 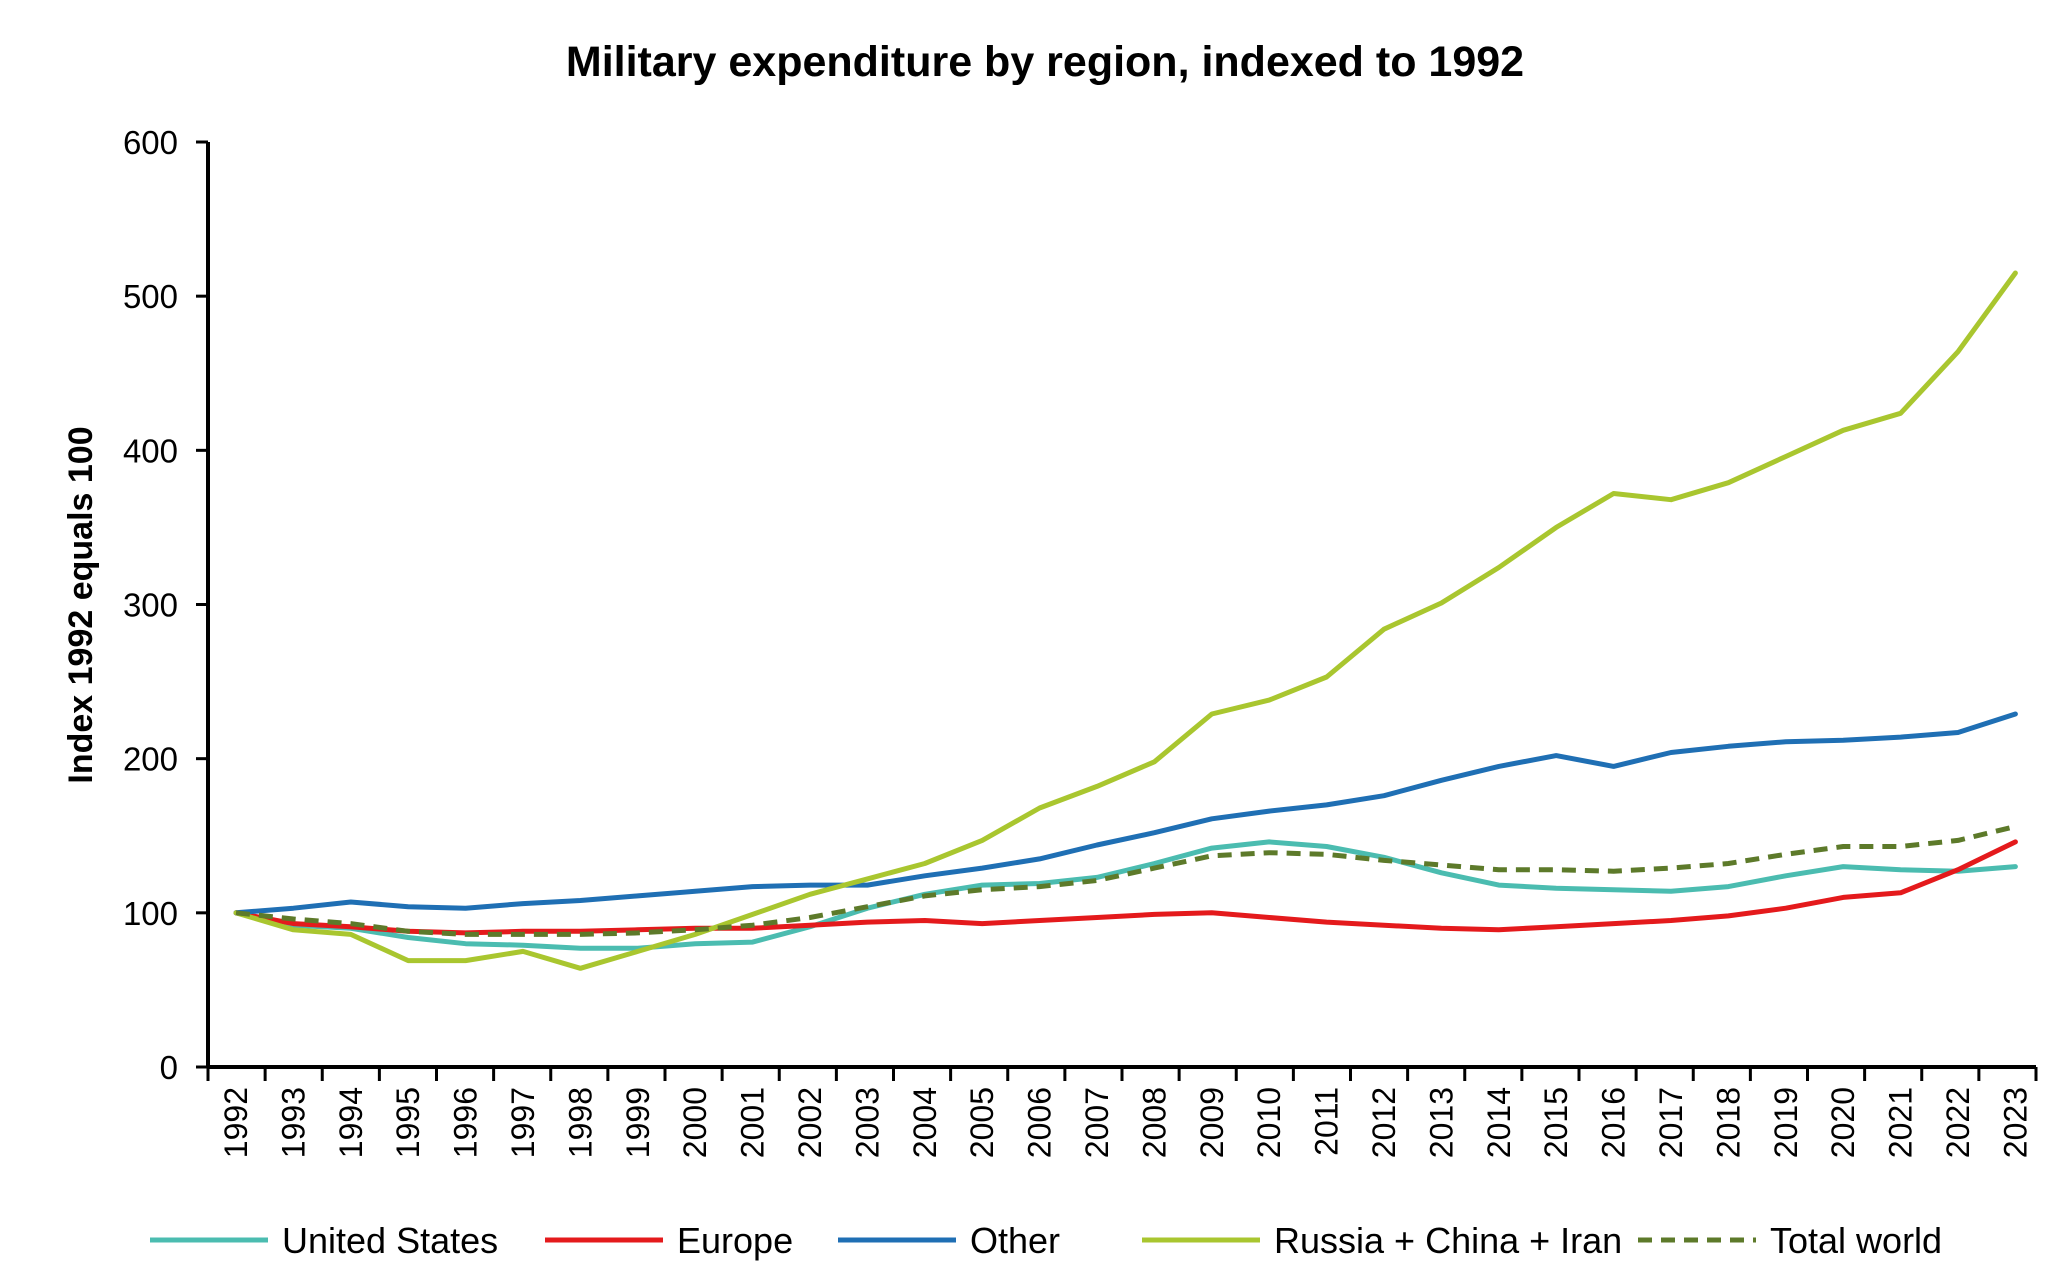 What do you see at coordinates (293, 1122) in the screenshot?
I see `x-tick-label: 1993` at bounding box center [293, 1122].